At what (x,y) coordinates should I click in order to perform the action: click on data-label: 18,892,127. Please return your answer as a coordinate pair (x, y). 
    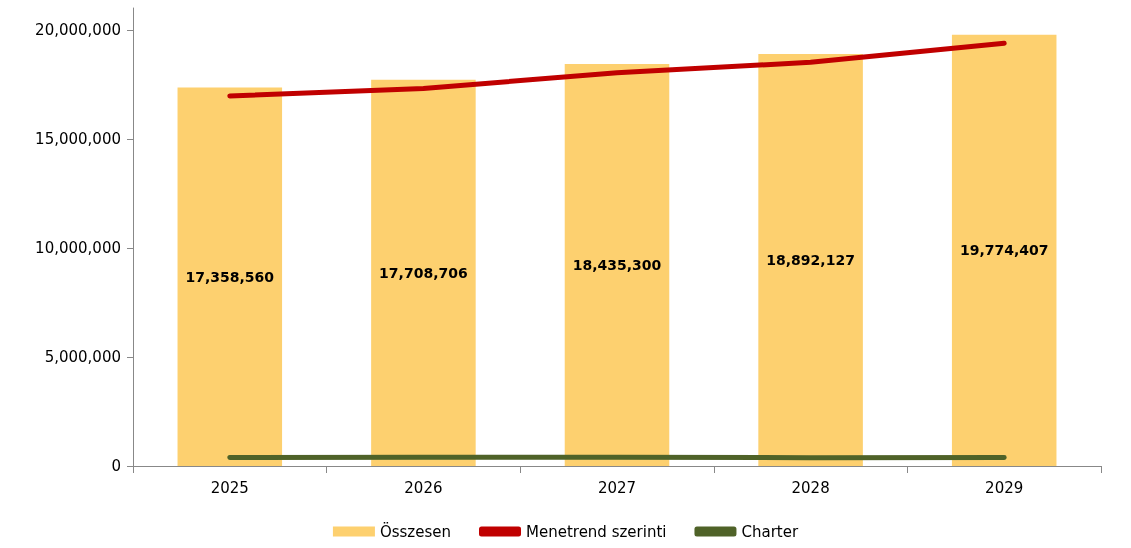
    Looking at the image, I should click on (810, 259).